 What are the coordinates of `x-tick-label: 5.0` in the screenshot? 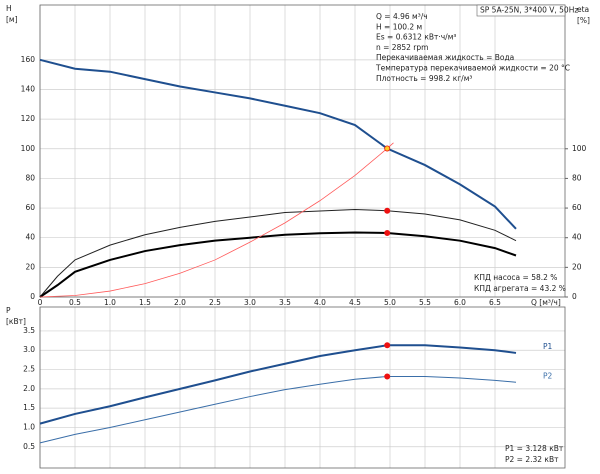 It's located at (390, 302).